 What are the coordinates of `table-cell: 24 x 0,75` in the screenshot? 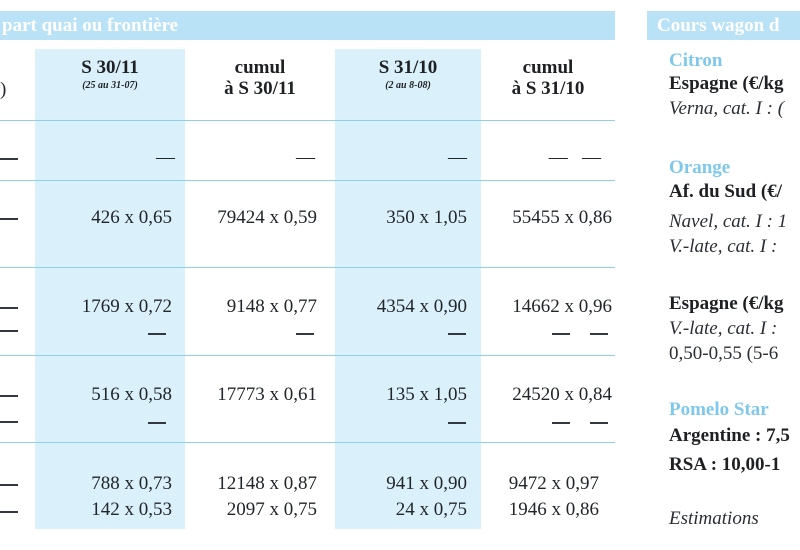 It's located at (431, 509).